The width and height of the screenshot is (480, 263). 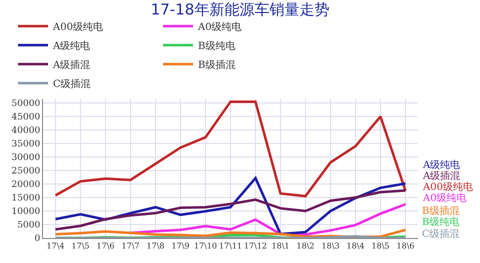 What do you see at coordinates (131, 246) in the screenshot?
I see `x-tick-label: 17\7` at bounding box center [131, 246].